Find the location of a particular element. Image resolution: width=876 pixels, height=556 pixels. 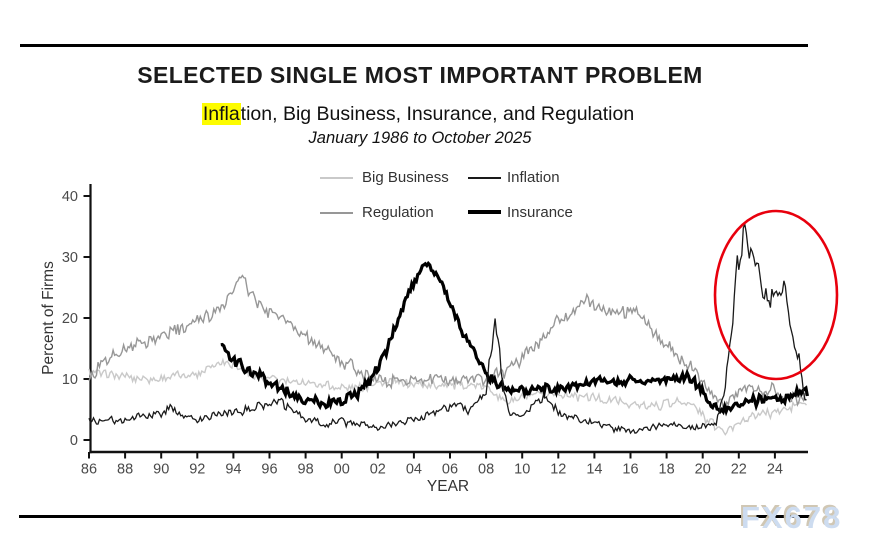

y-tick-label: 30 is located at coordinates (70, 258).